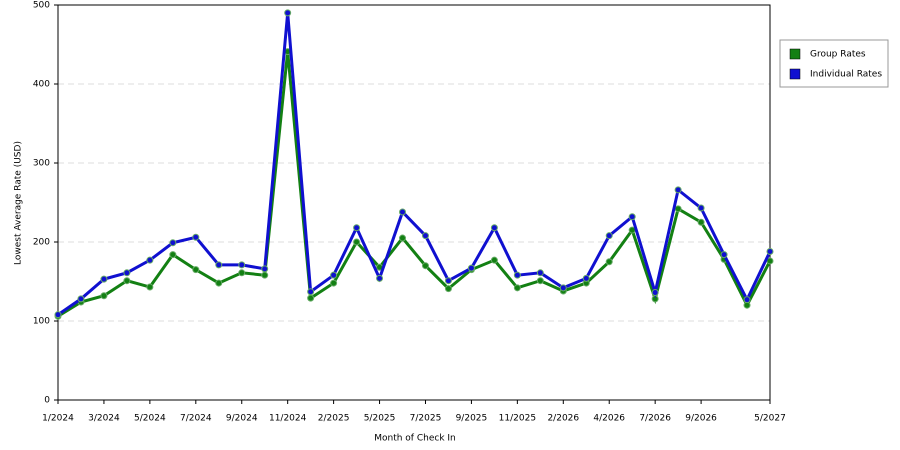 This screenshot has height=450, width=900. Describe the element at coordinates (426, 419) in the screenshot. I see `x-tick-label: 7/2025` at that location.